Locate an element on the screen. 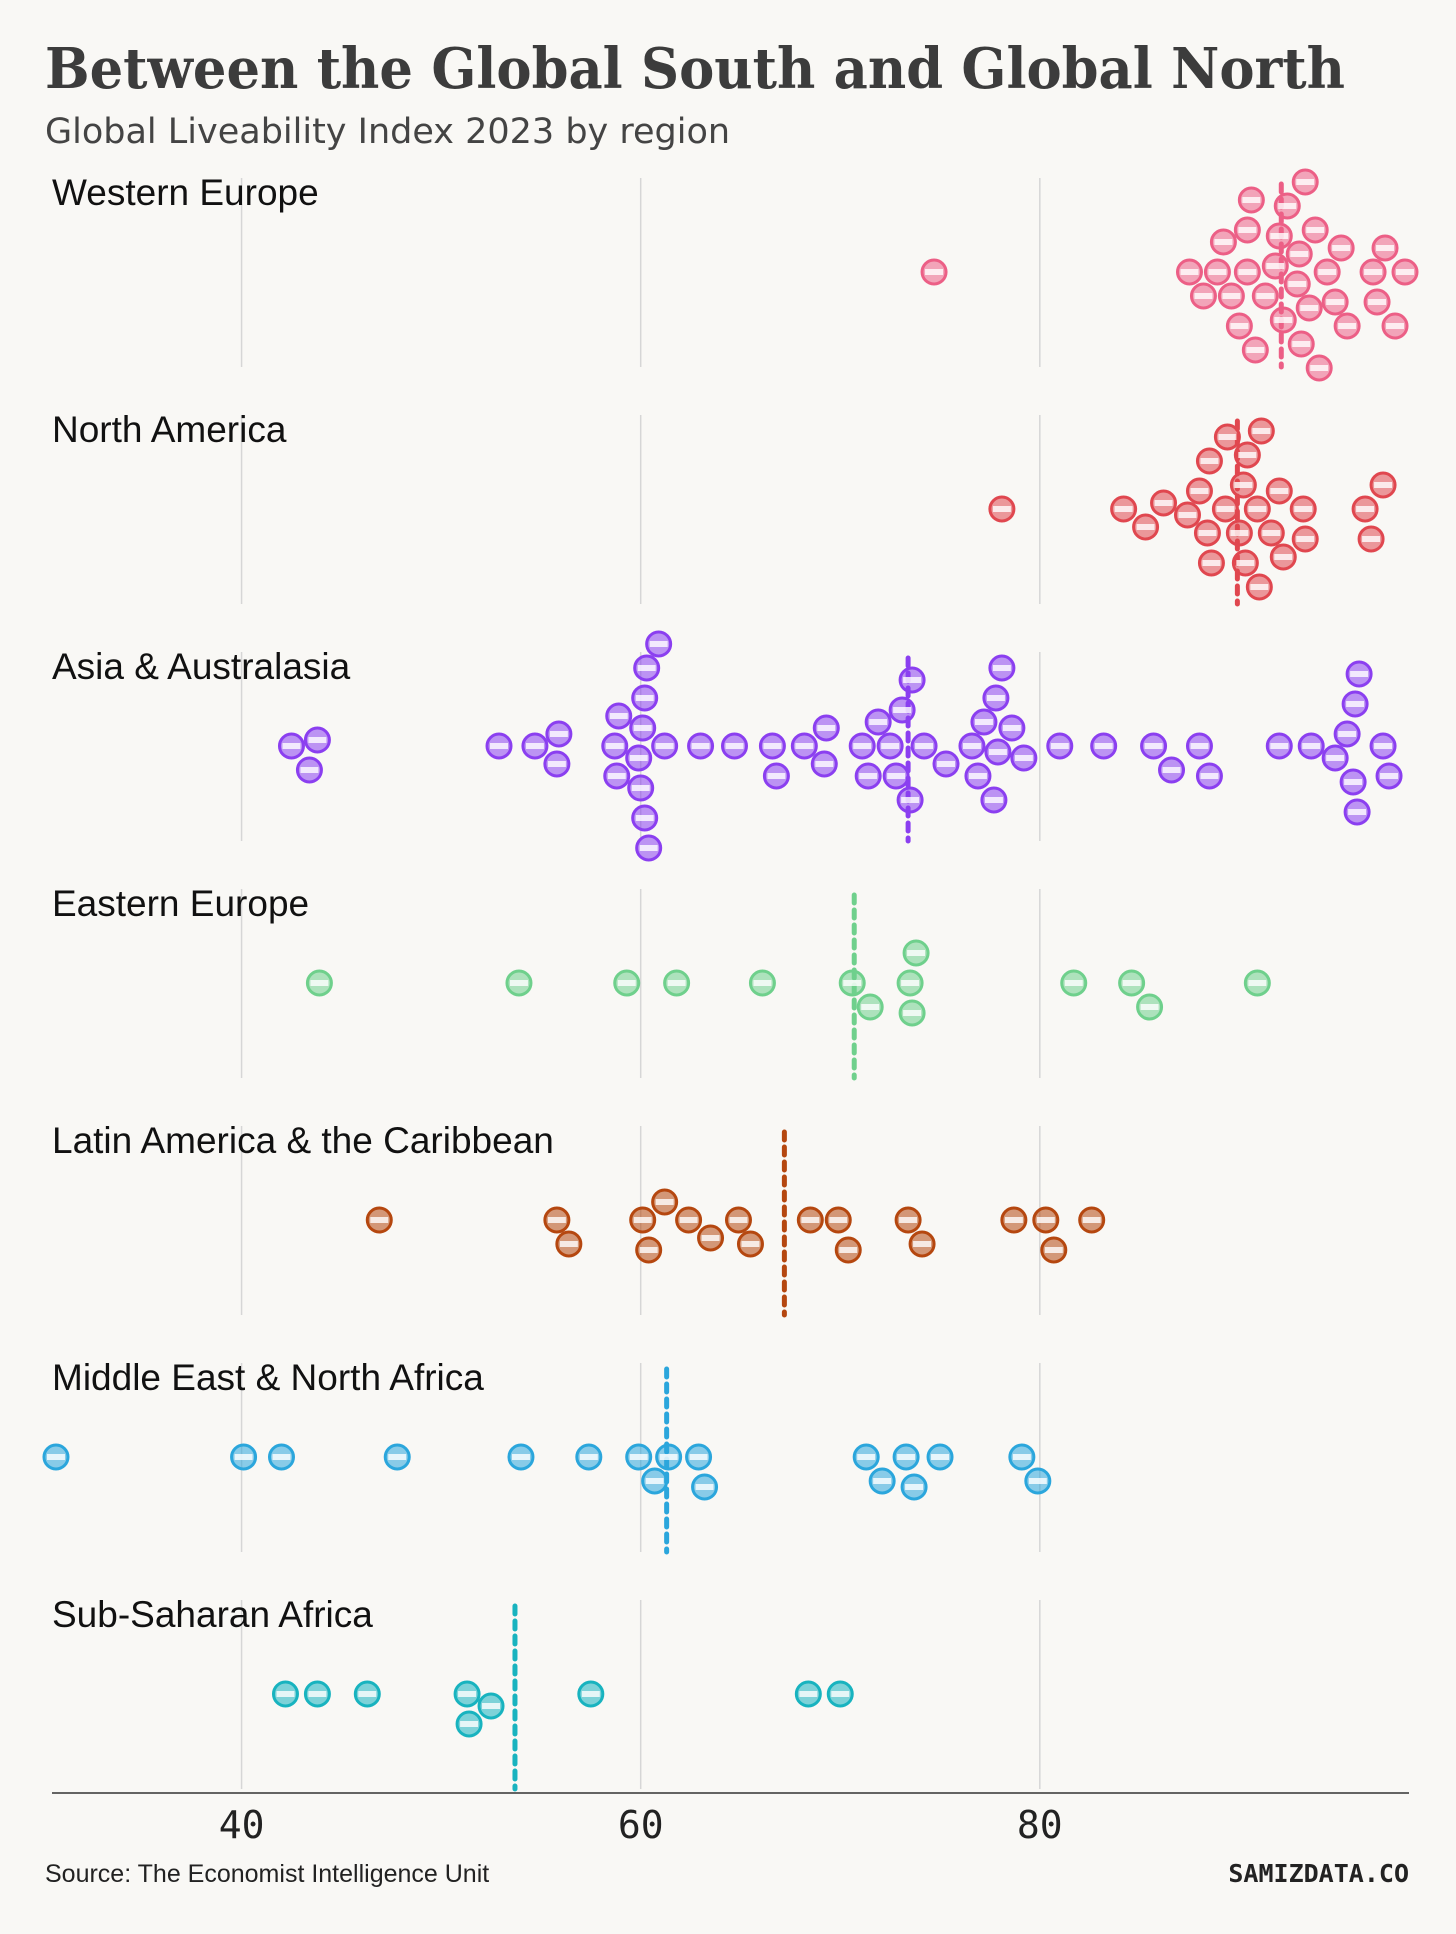 The height and width of the screenshot is (1934, 1456). x-tick-label: 80 is located at coordinates (1040, 1825).